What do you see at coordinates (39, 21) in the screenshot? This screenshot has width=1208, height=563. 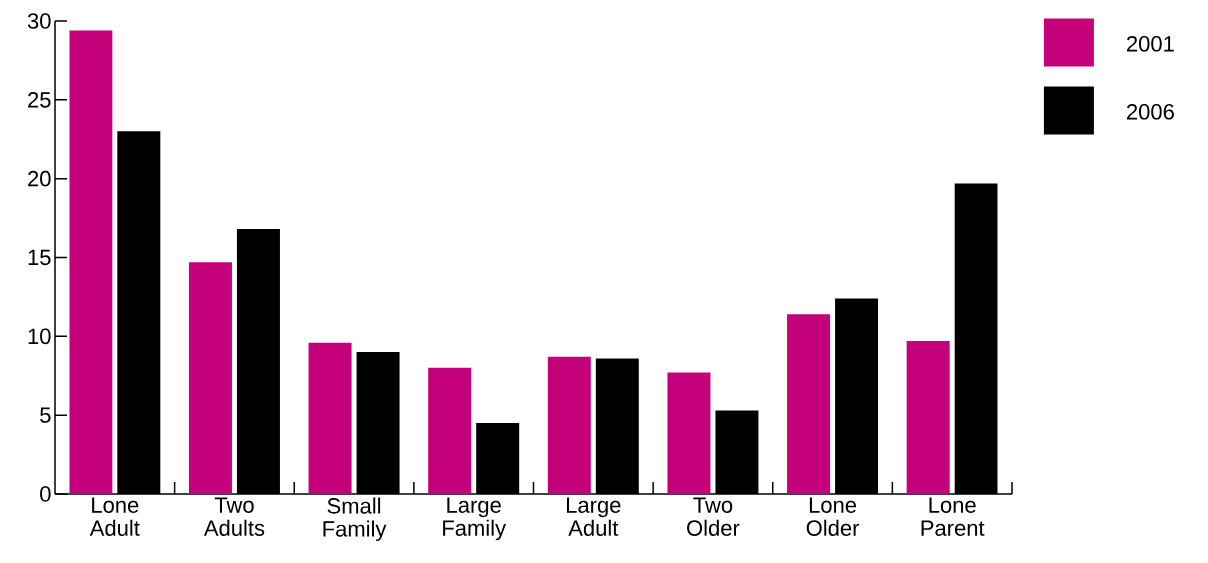 I see `y-tick-label: 30` at bounding box center [39, 21].